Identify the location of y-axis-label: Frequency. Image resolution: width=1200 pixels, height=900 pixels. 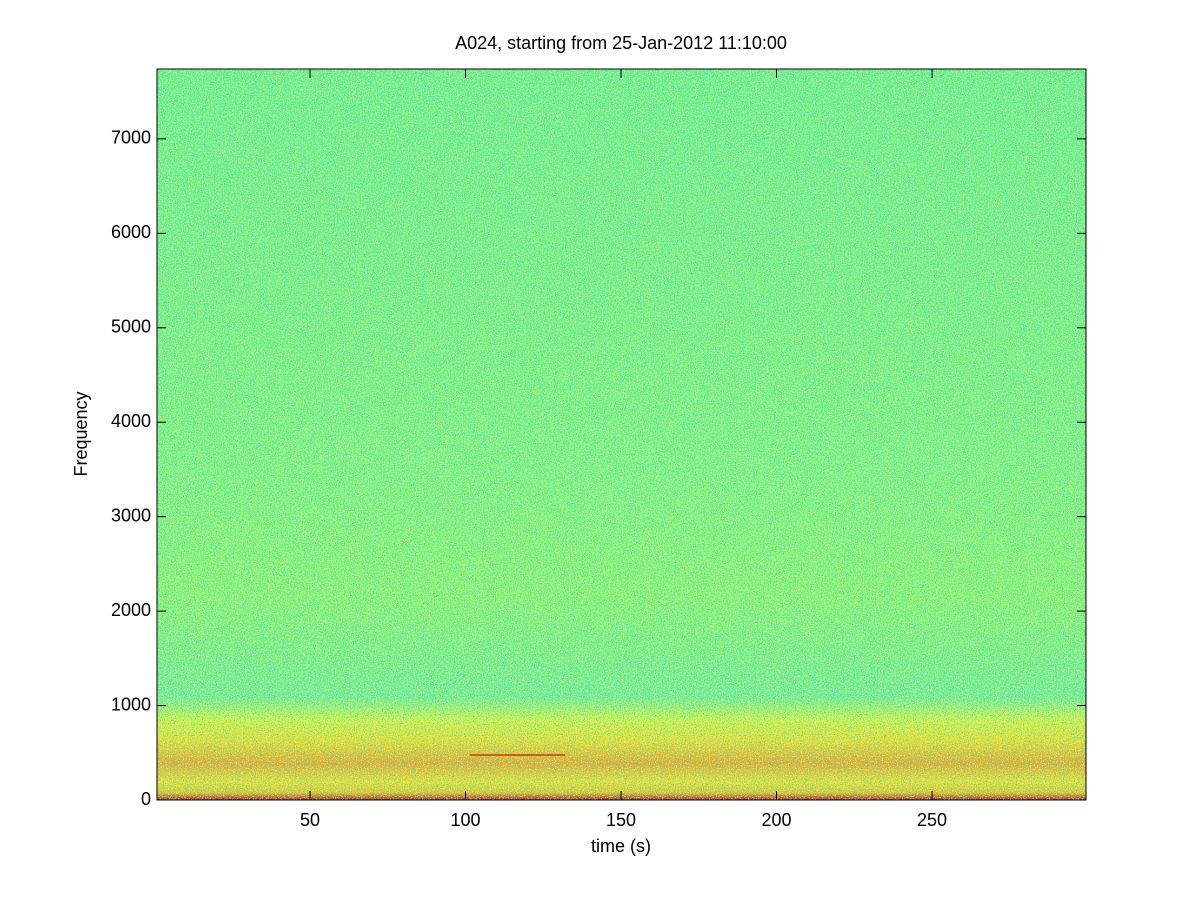
(81, 433).